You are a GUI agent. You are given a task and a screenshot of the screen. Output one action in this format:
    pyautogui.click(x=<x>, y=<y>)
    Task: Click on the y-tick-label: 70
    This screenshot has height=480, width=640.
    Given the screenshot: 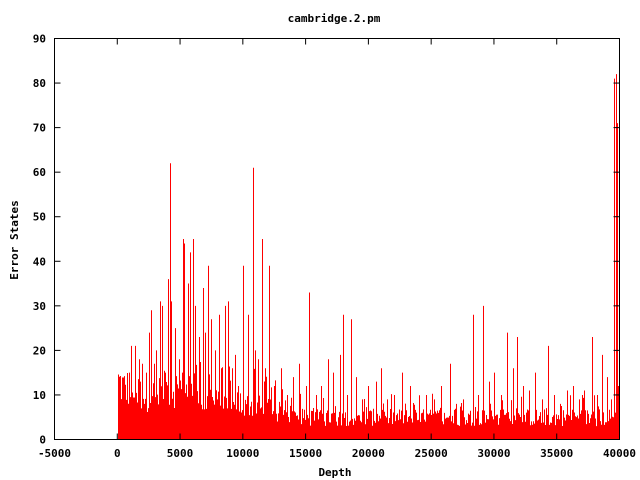 What is the action you would take?
    pyautogui.click(x=39, y=128)
    